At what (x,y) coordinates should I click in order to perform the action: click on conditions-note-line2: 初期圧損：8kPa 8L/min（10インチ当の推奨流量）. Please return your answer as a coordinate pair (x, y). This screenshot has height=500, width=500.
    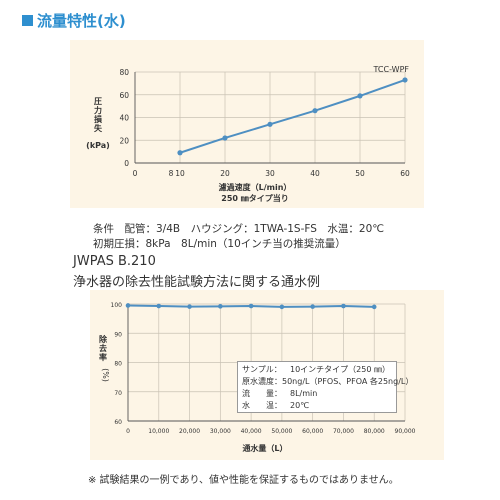
    Looking at the image, I should click on (219, 244).